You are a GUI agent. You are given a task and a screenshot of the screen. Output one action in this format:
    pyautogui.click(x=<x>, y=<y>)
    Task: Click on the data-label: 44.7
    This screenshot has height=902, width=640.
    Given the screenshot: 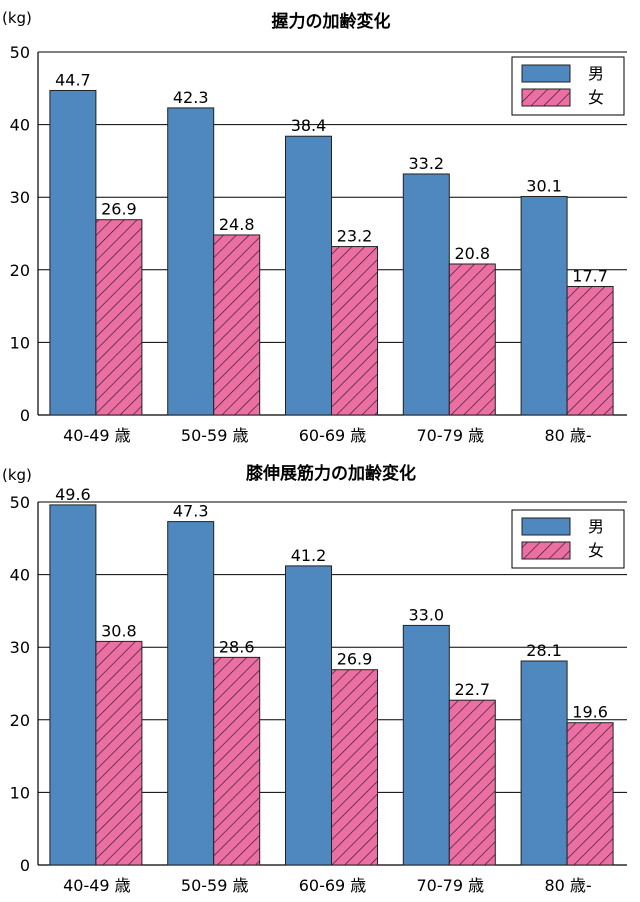 What is the action you would take?
    pyautogui.click(x=73, y=79)
    